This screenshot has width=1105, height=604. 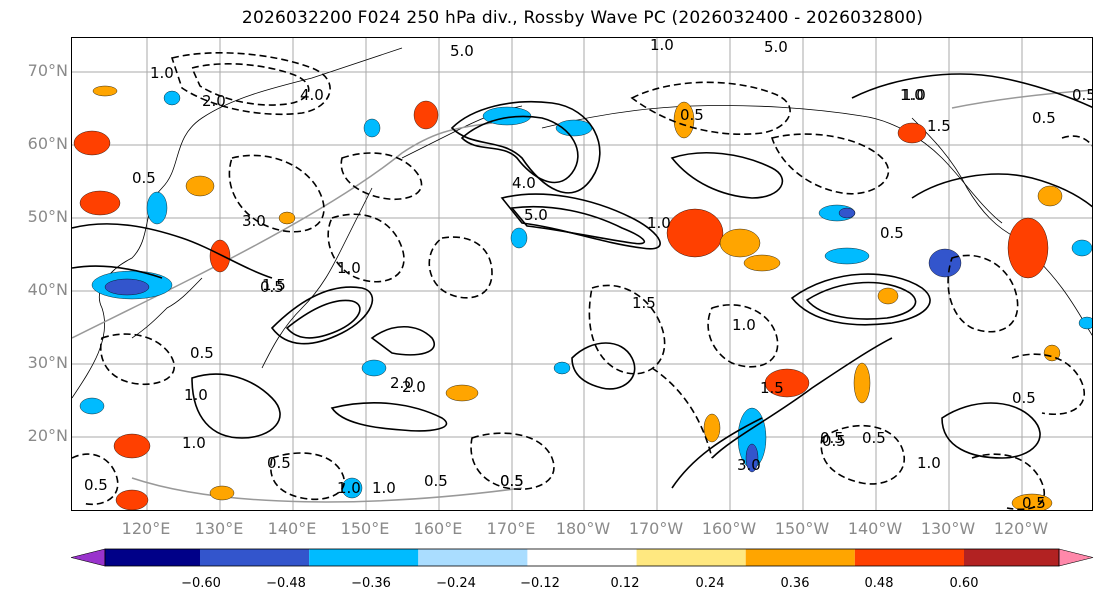 I want to click on colorbar-tick: −0.48, so click(x=286, y=583).